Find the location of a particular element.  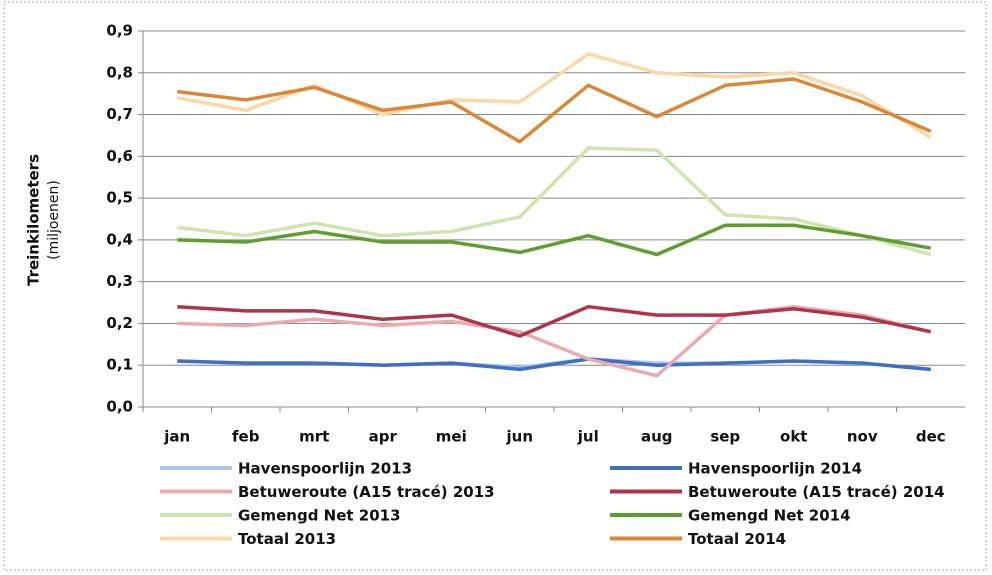

y-tick-label: 0,4 is located at coordinates (119, 239).